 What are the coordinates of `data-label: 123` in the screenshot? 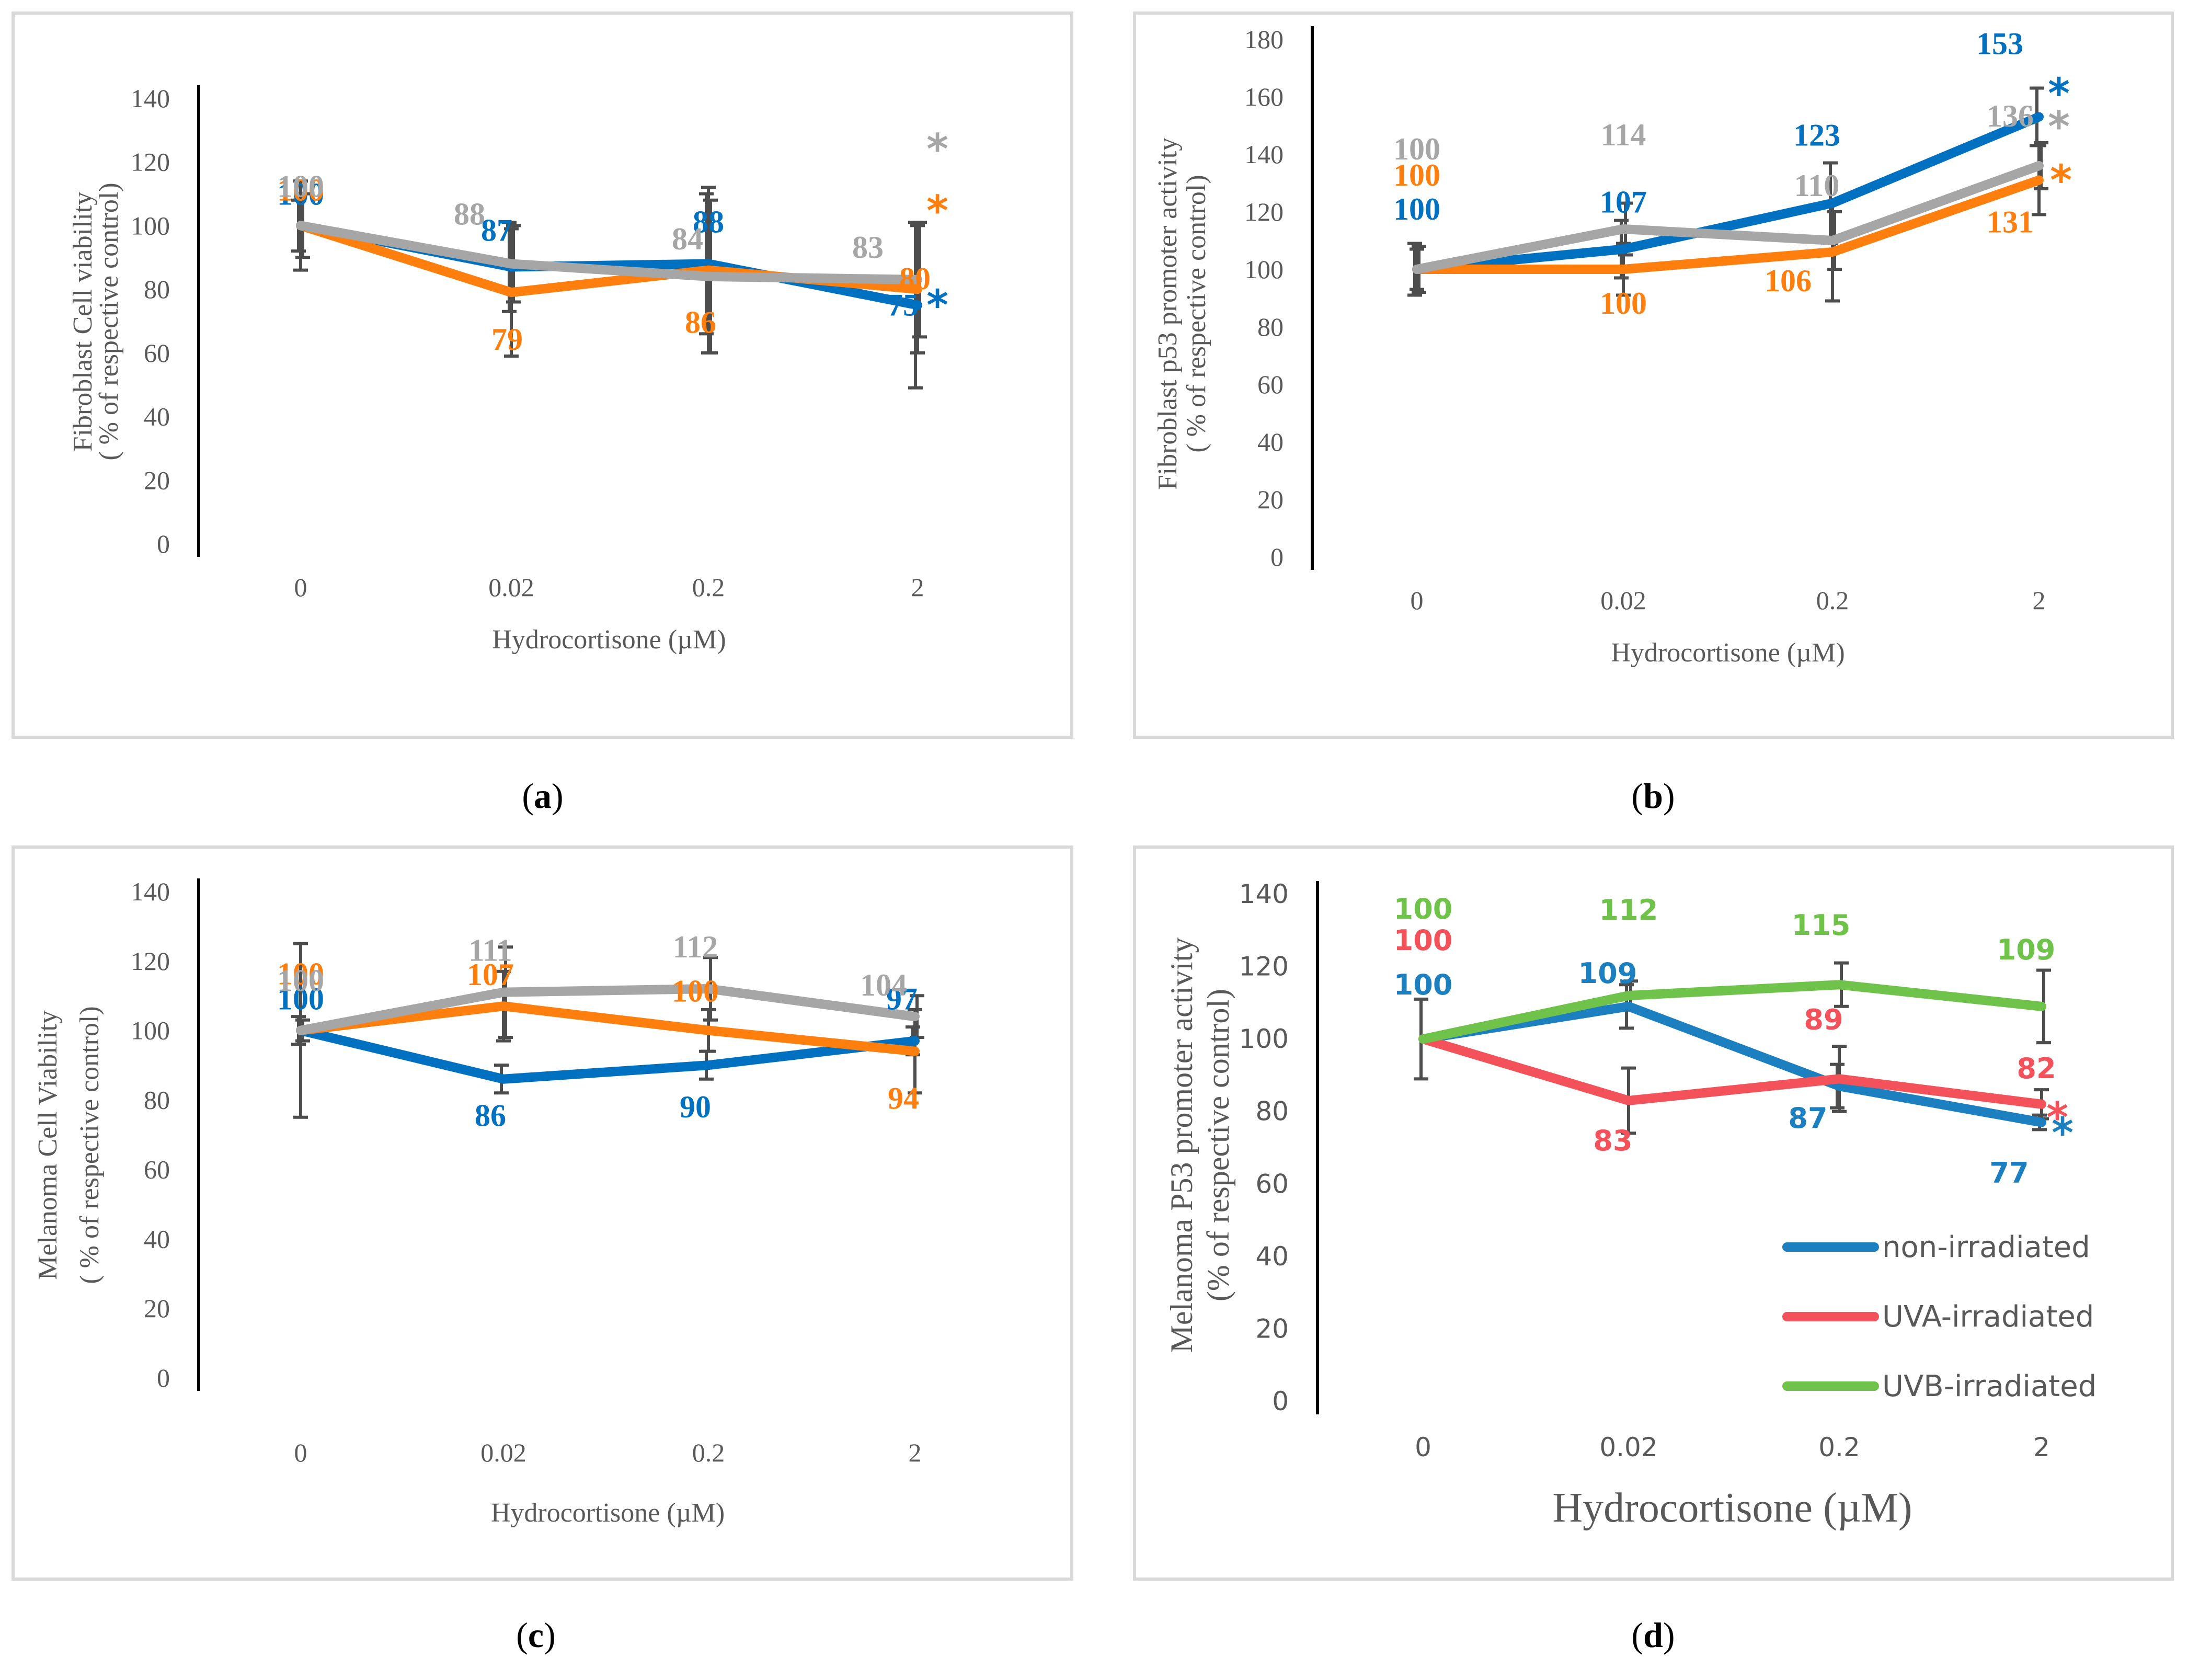 It's located at (1816, 135).